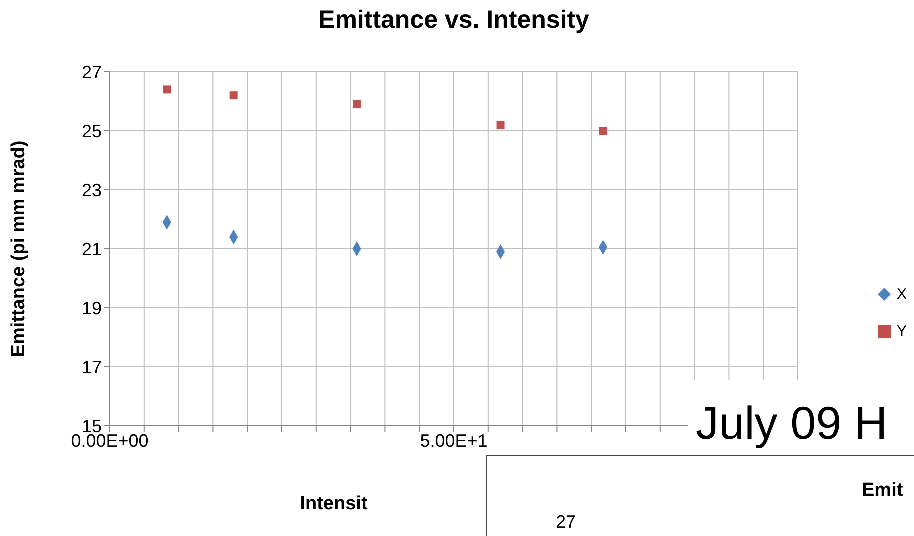 Image resolution: width=914 pixels, height=536 pixels. I want to click on legend-label: X, so click(902, 294).